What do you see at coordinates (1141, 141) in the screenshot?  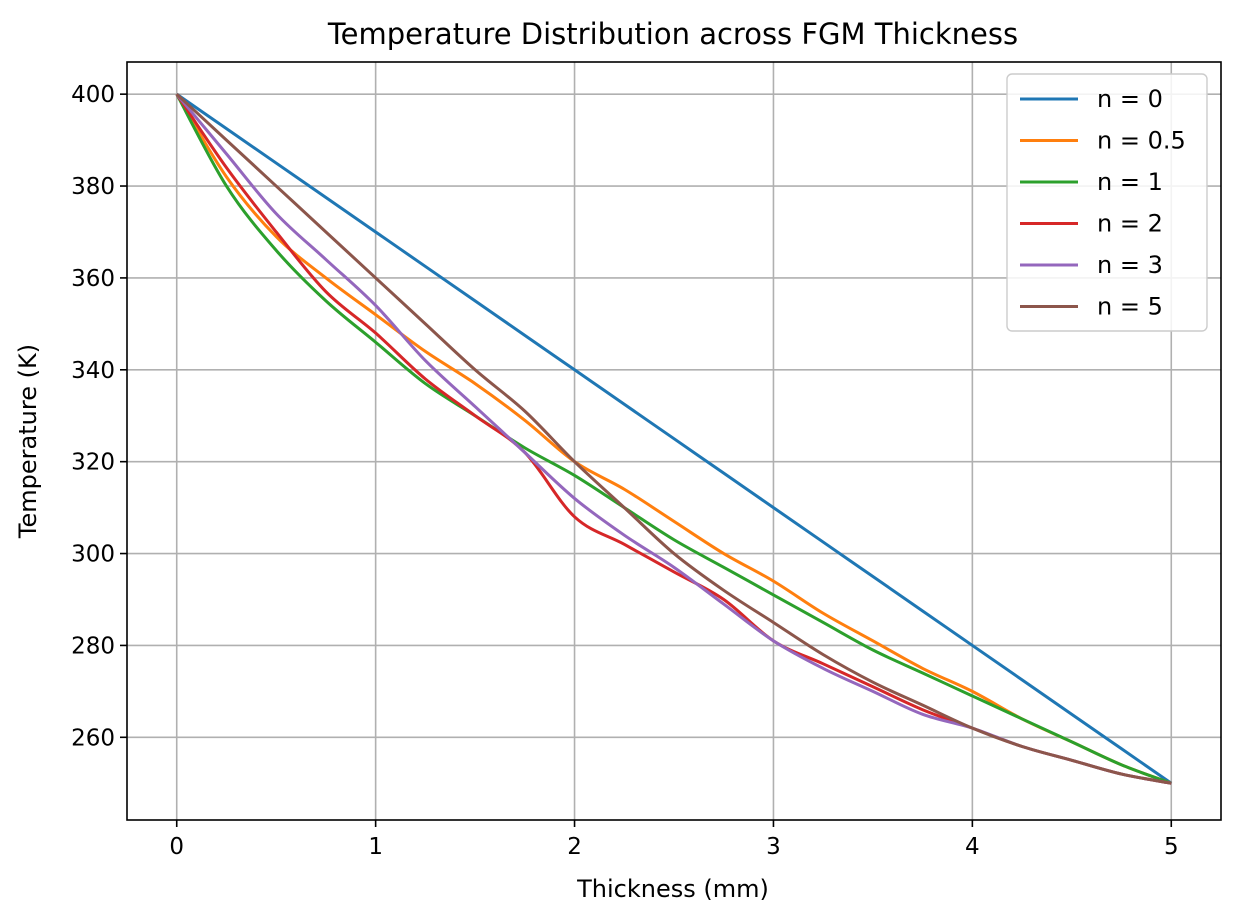 I see `legend-label: n = 0.5` at bounding box center [1141, 141].